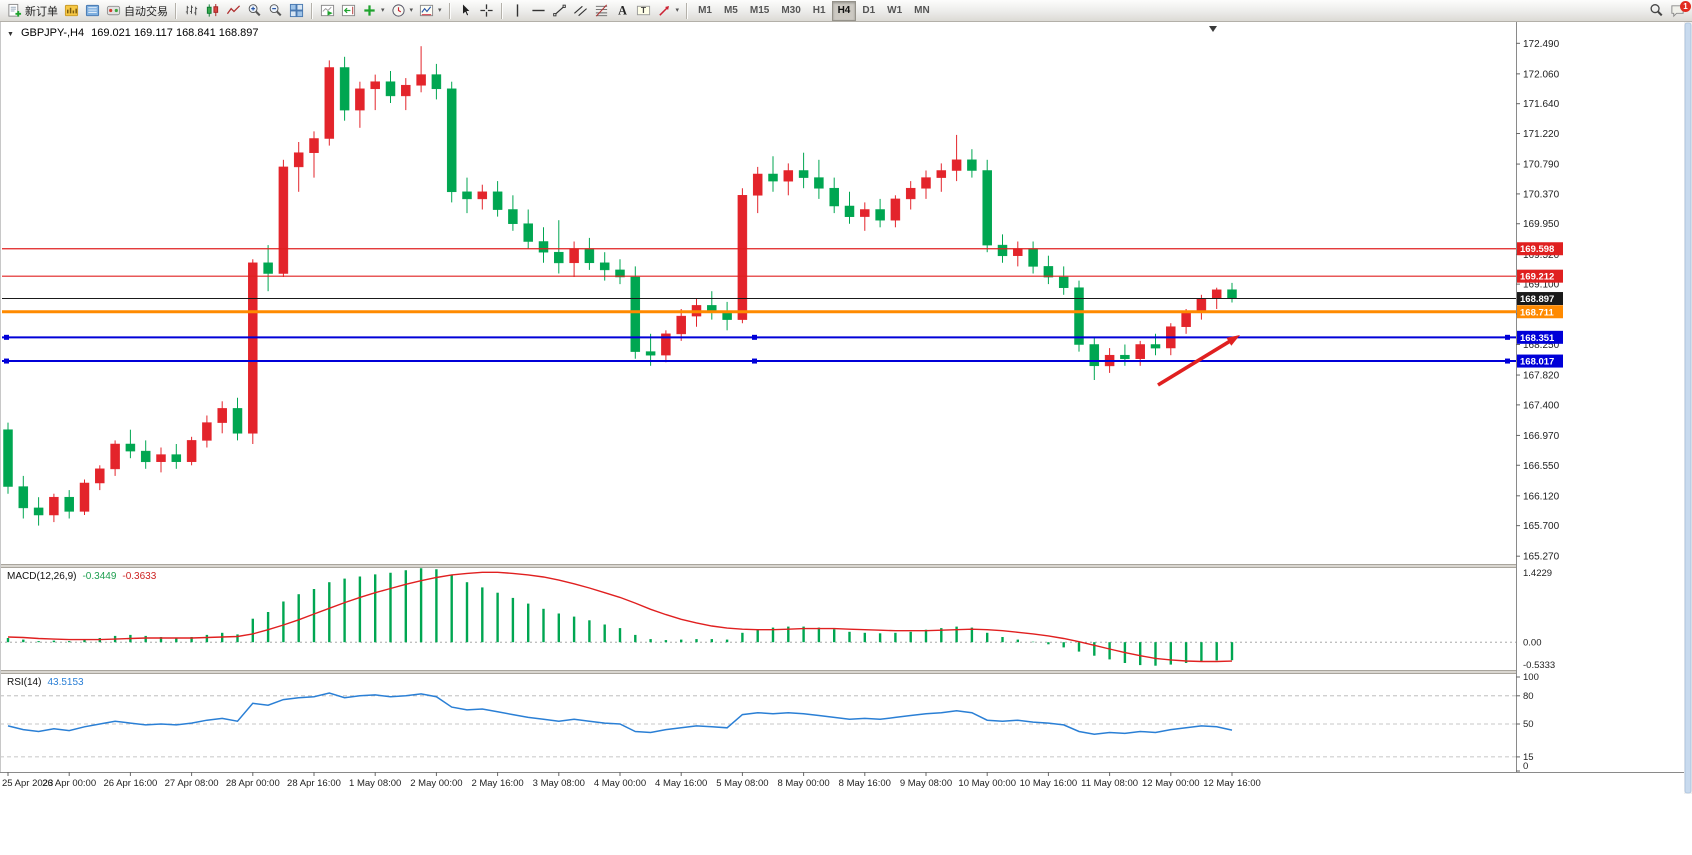 The image size is (1692, 855). What do you see at coordinates (894, 11) in the screenshot?
I see `timeframe-w1-button: W1` at bounding box center [894, 11].